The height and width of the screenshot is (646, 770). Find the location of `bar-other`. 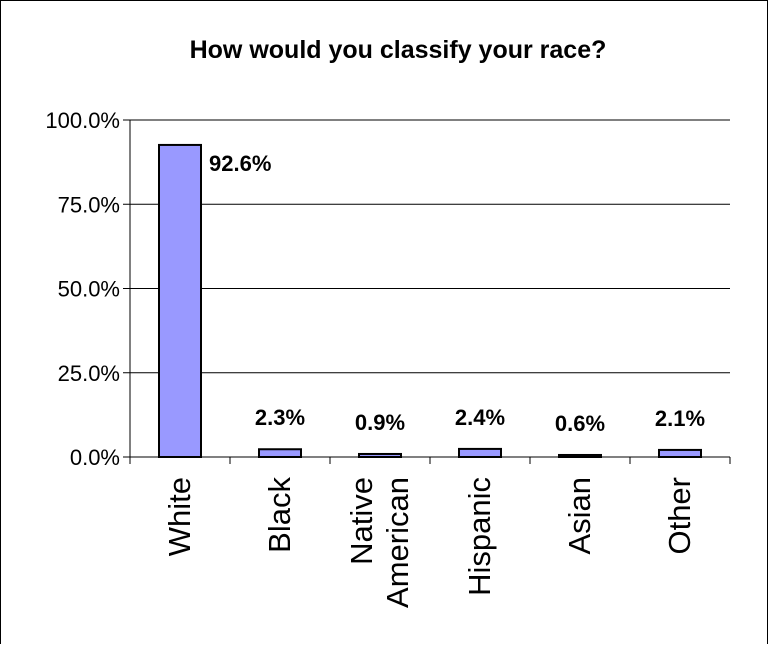

bar-other is located at coordinates (680, 453).